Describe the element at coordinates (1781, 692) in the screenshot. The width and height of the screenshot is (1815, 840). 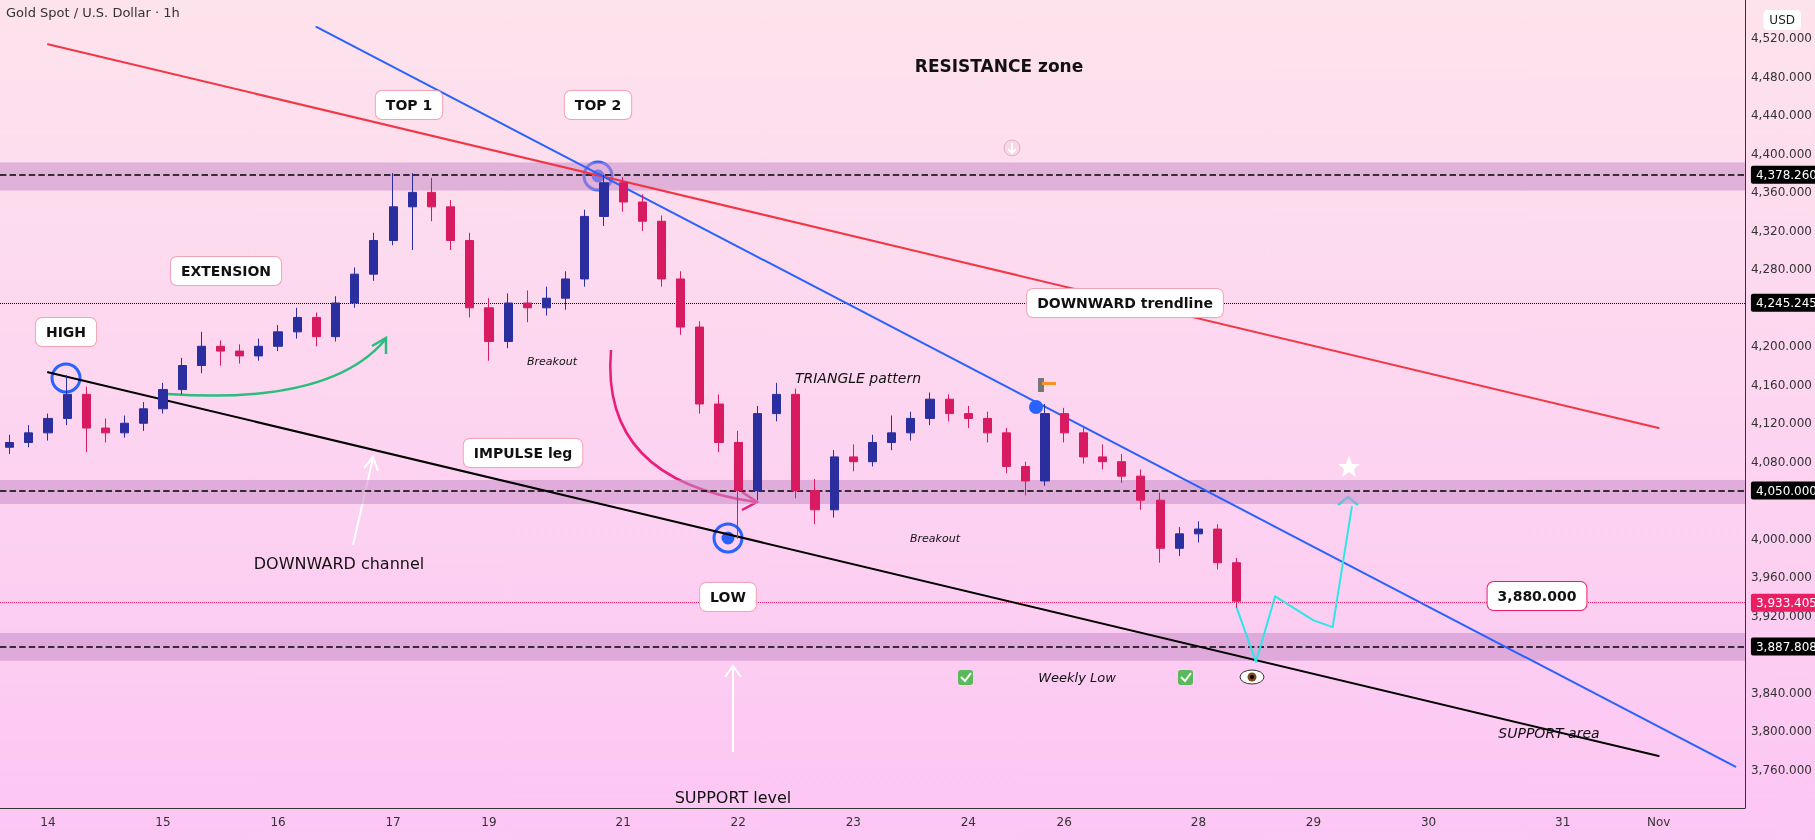
I see `y-tick-label: 3,840.000` at that location.